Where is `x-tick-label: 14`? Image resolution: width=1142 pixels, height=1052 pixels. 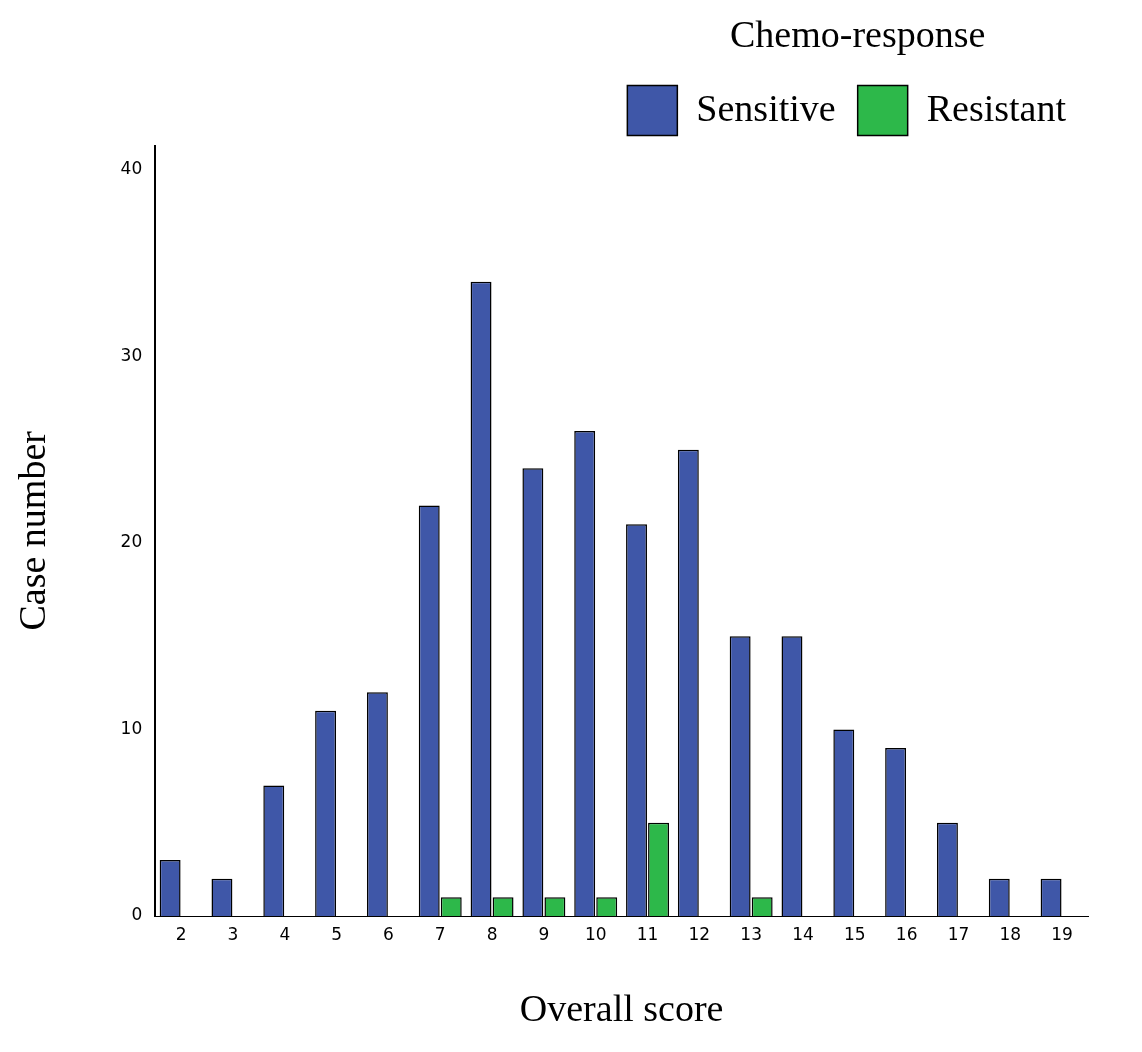 x-tick-label: 14 is located at coordinates (803, 933).